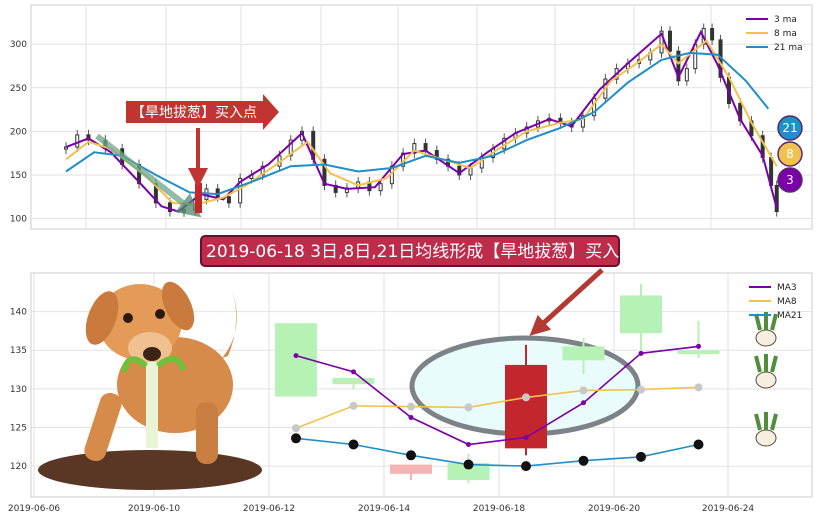 The image size is (819, 520). I want to click on y-tick-label: 135, so click(18, 351).